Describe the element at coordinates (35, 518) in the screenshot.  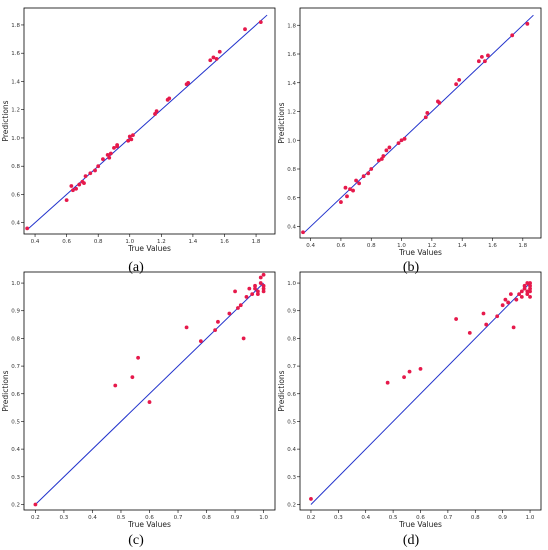
I see `x-tick-label: 0.2` at that location.